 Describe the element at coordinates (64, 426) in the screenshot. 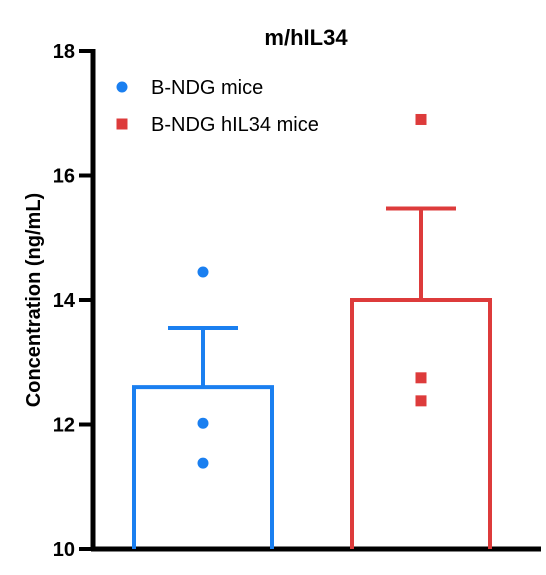

I see `y-tick-label: 12` at that location.